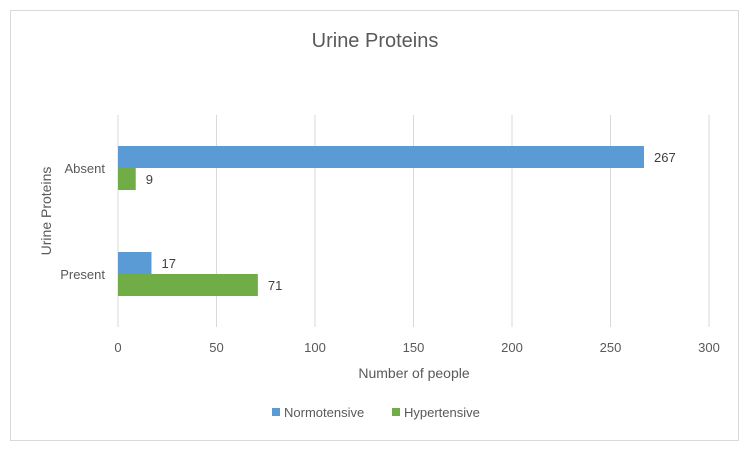 The image size is (750, 450). I want to click on data-label: 71, so click(275, 285).